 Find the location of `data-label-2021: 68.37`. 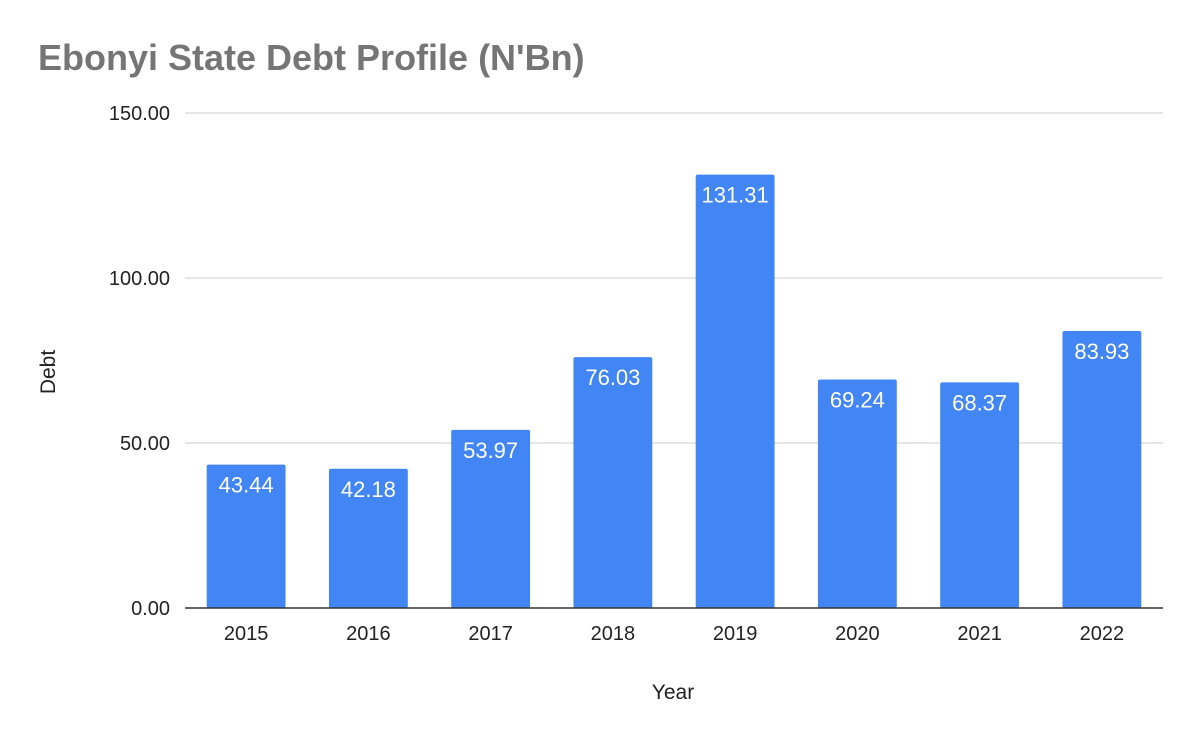

data-label-2021: 68.37 is located at coordinates (979, 402).